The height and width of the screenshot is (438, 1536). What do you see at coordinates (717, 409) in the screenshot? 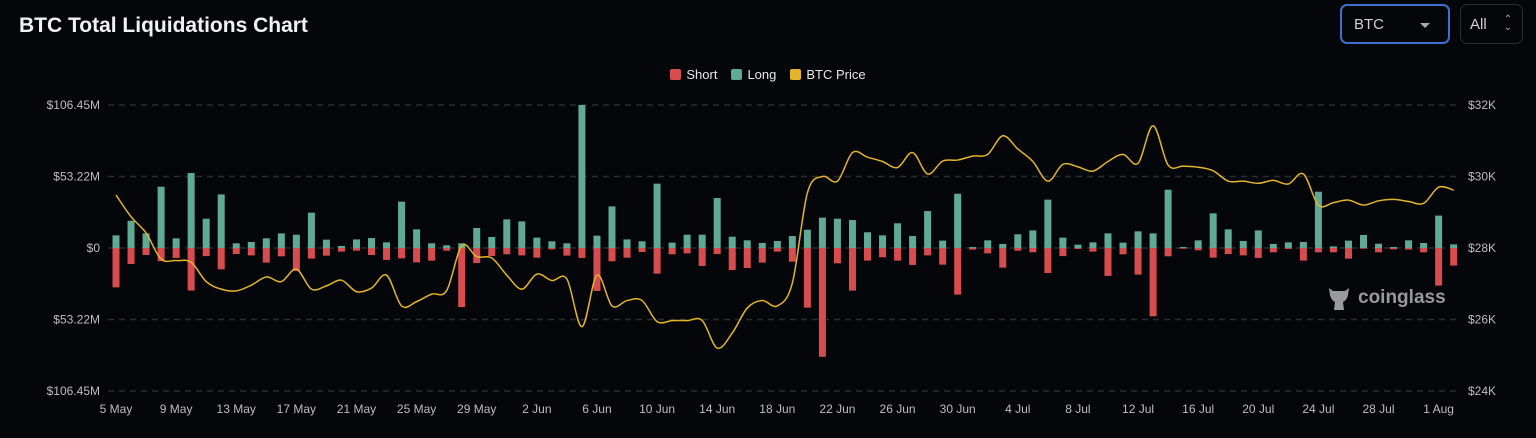
I see `x-axis-tick: 14 Jun` at bounding box center [717, 409].